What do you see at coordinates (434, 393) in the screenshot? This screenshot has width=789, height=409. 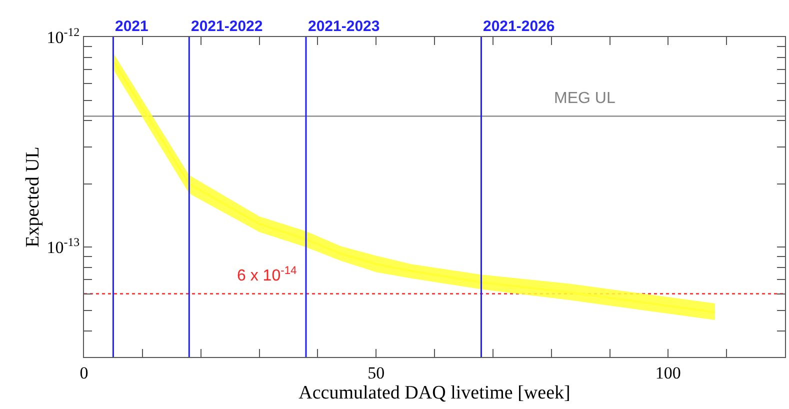 I see `x-axis-title: Accumulated DAQ livetime [week]` at bounding box center [434, 393].